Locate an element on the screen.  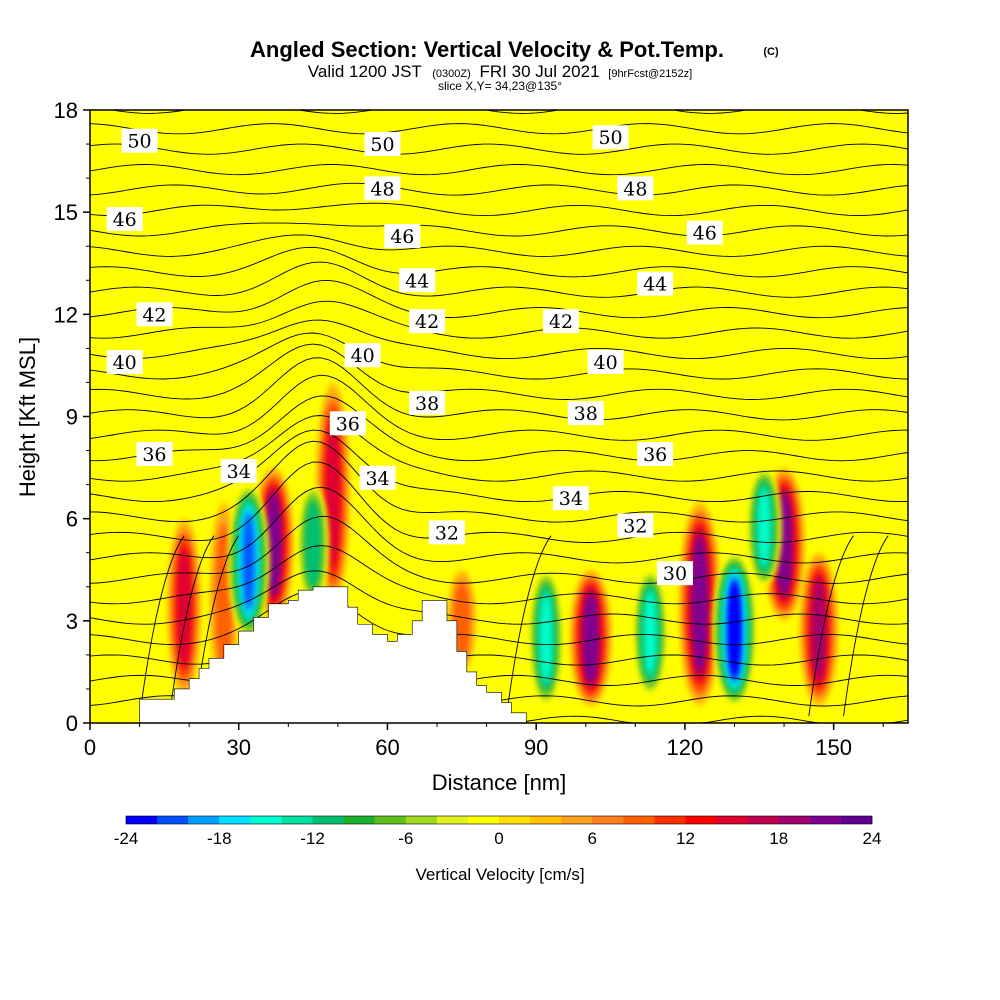
theta-label: 42 is located at coordinates (154, 314).